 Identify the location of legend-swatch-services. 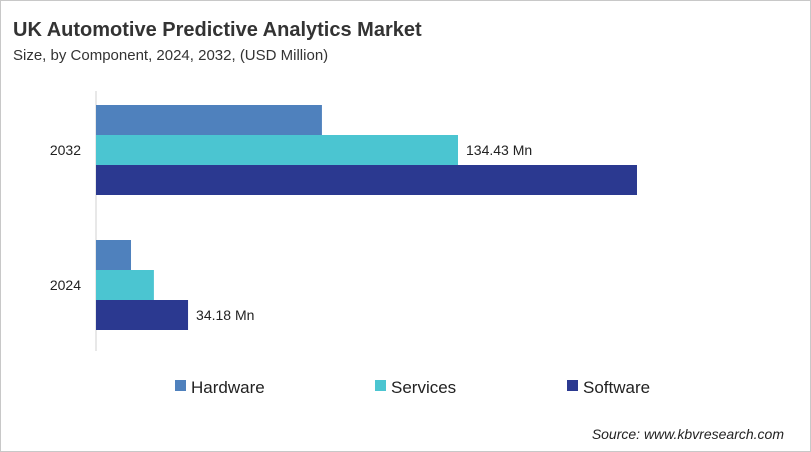
(380, 385).